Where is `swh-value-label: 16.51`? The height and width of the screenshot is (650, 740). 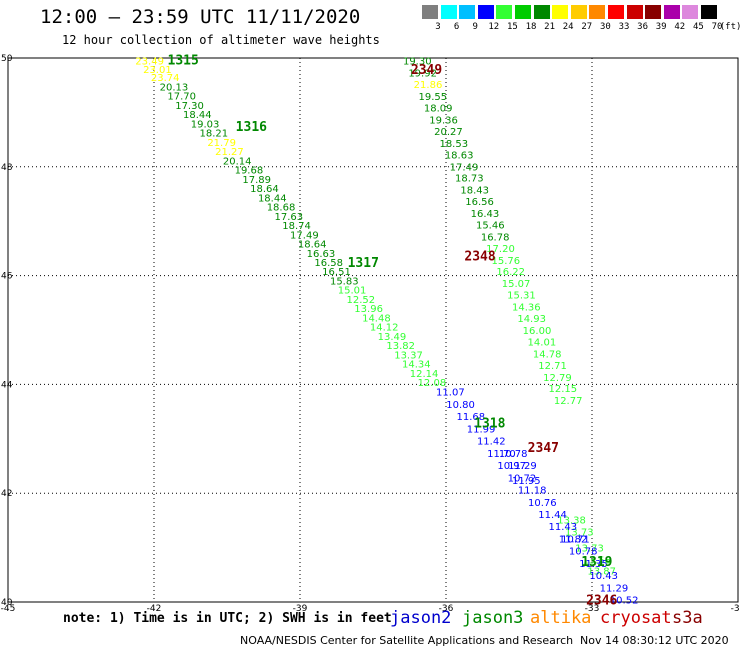 swh-value-label: 16.51 is located at coordinates (336, 272).